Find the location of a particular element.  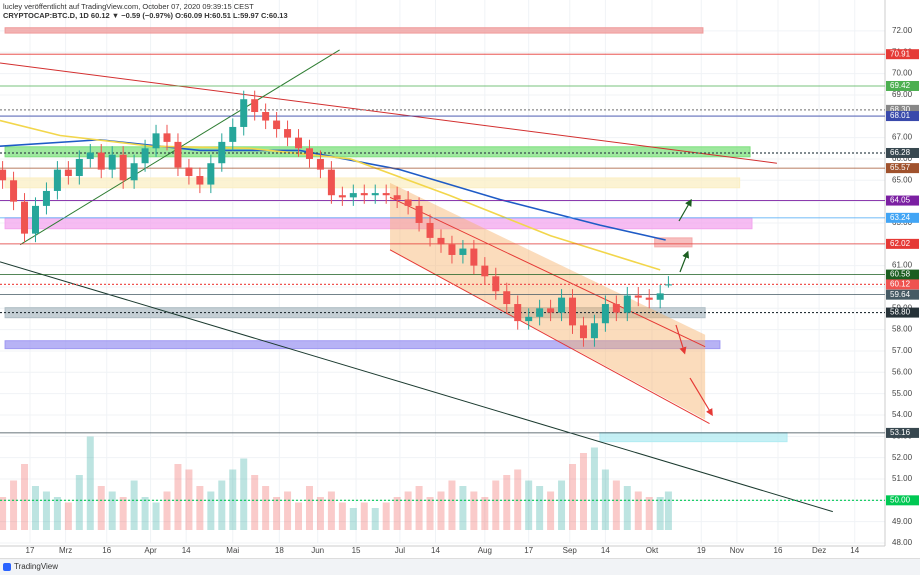

level-label: 70.91 is located at coordinates (900, 53).